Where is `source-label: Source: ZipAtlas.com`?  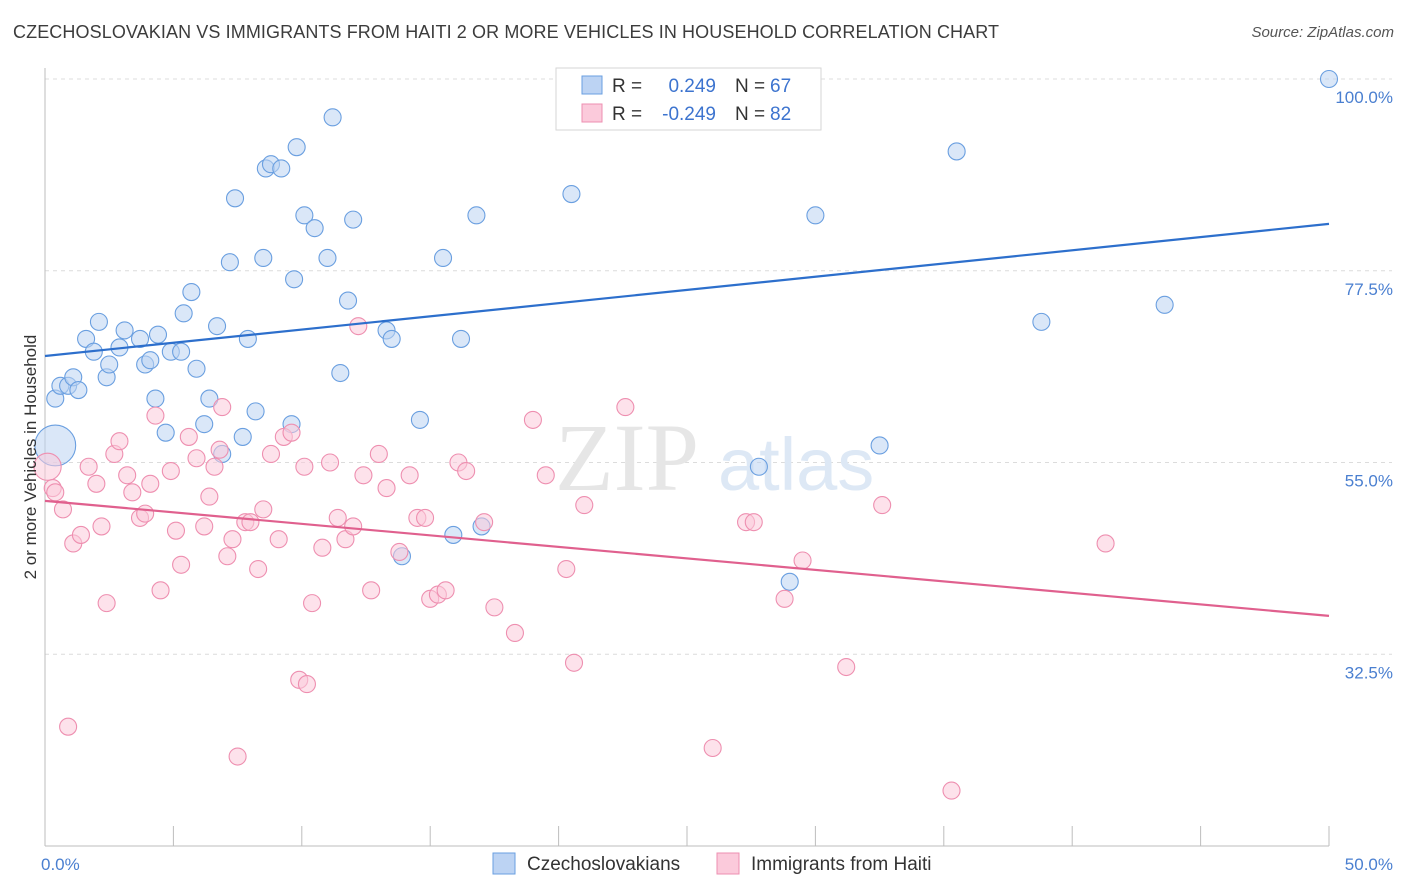 source-label: Source: ZipAtlas.com is located at coordinates (1322, 32).